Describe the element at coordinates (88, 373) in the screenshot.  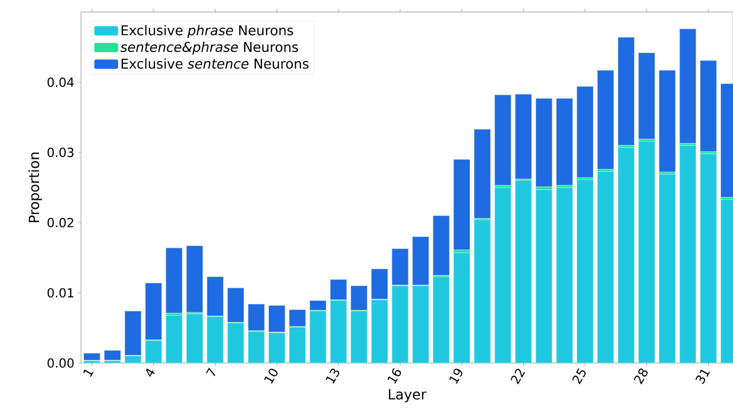
I see `x-tick-label: 1` at that location.